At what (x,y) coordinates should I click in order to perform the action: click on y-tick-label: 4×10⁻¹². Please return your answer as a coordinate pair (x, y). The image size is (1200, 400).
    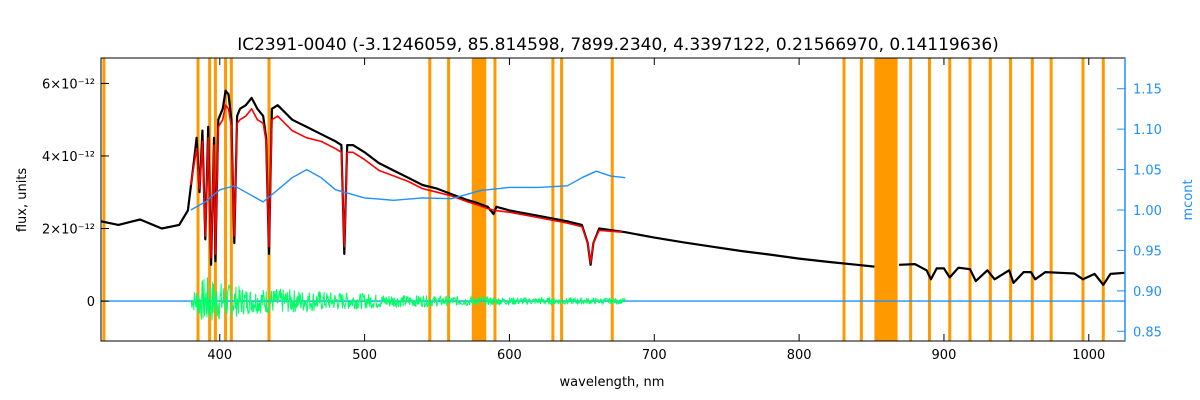
    Looking at the image, I should click on (68, 157).